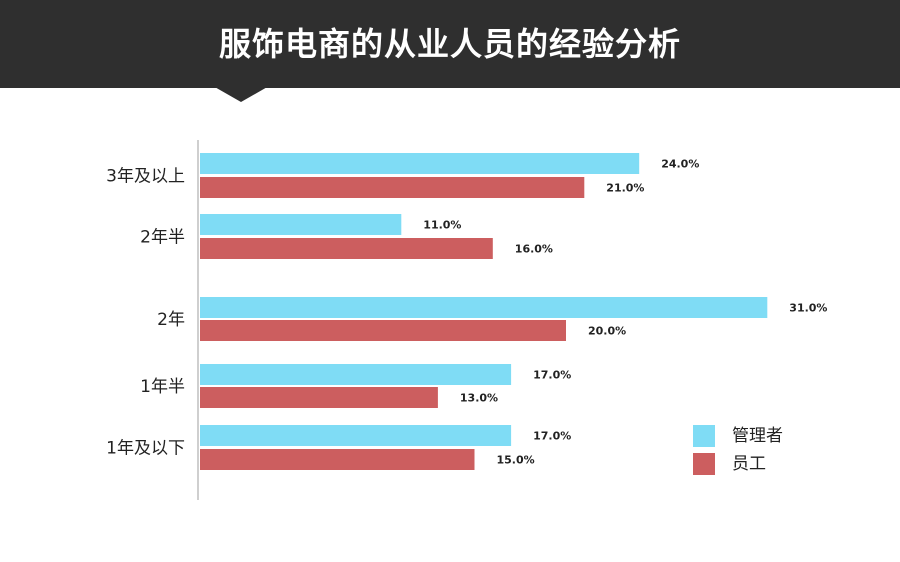 Image resolution: width=900 pixels, height=562 pixels. Describe the element at coordinates (479, 398) in the screenshot. I see `data-label: 13.0%` at that location.